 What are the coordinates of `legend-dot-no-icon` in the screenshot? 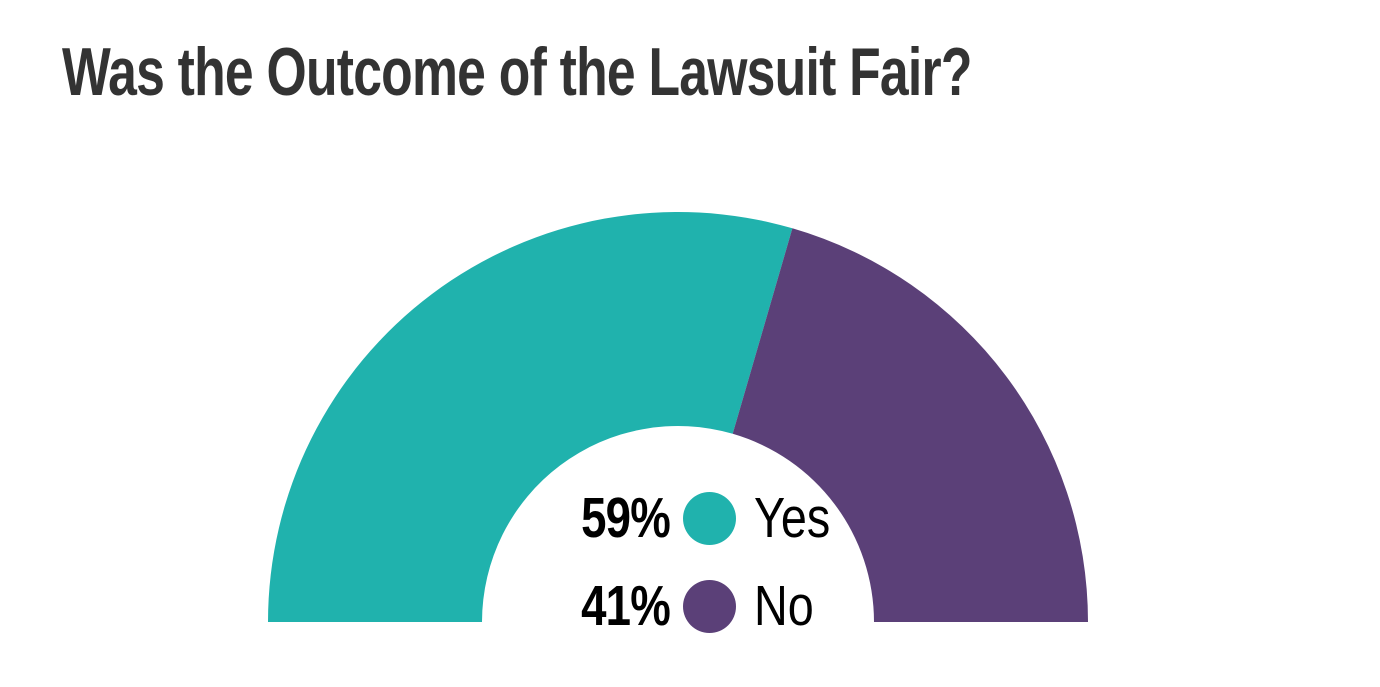 It's located at (709, 606).